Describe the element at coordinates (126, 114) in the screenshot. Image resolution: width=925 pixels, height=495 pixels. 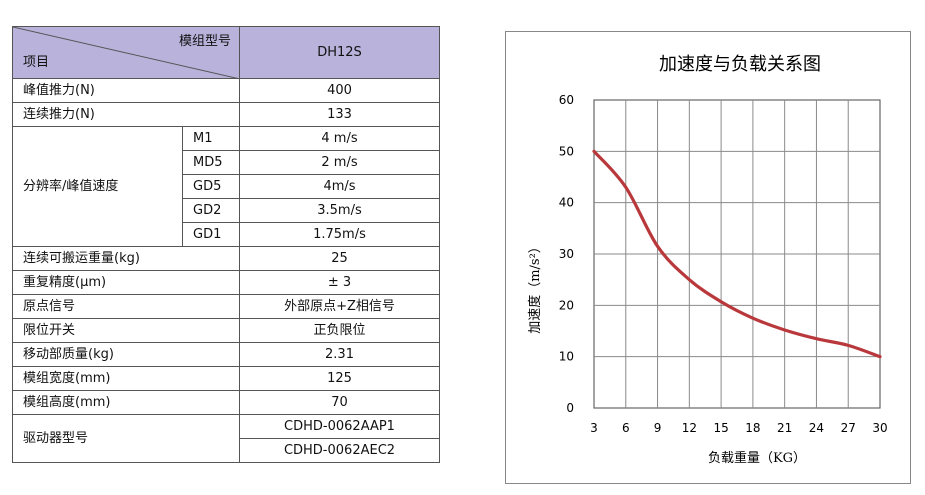
I see `row-label: 连续推力(N)` at that location.